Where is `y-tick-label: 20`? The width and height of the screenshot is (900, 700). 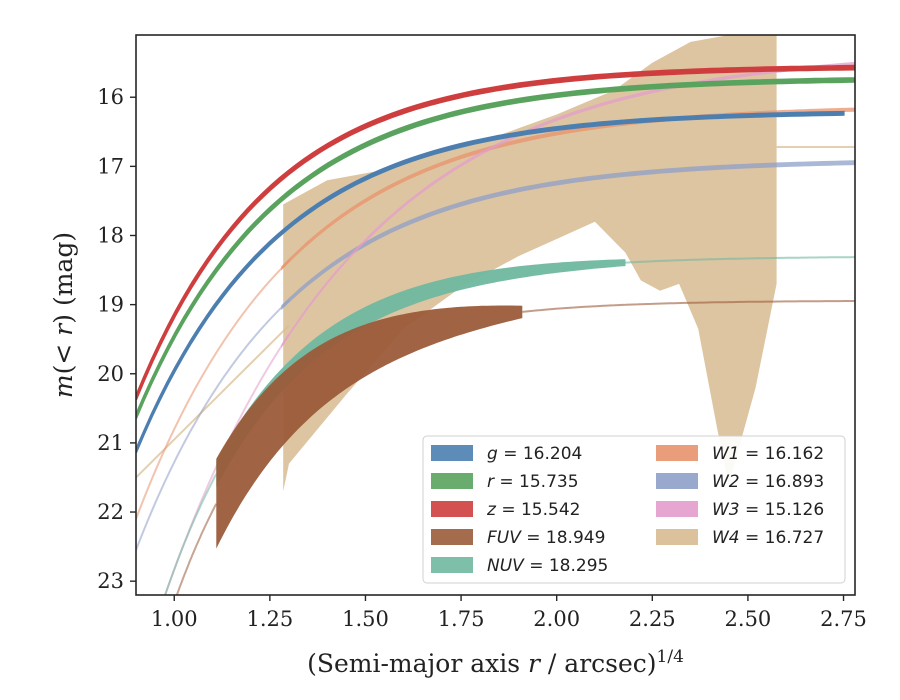
y-tick-label: 20 is located at coordinates (110, 374).